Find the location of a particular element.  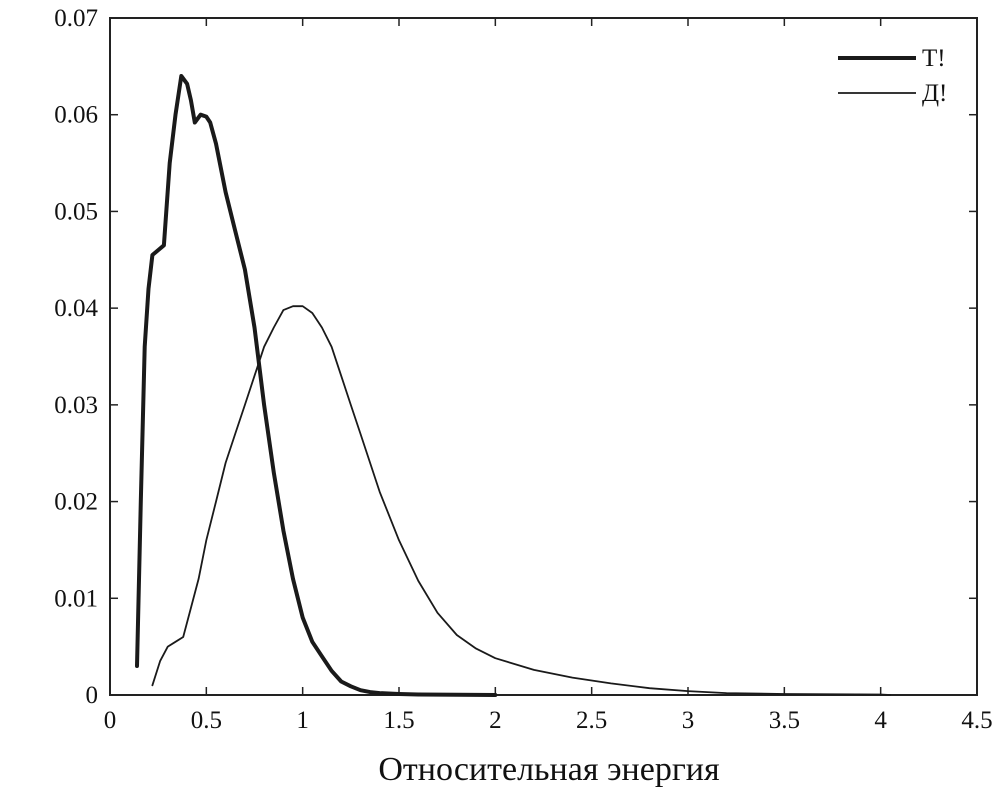

y-tick-label: 0.07 is located at coordinates (76, 18).